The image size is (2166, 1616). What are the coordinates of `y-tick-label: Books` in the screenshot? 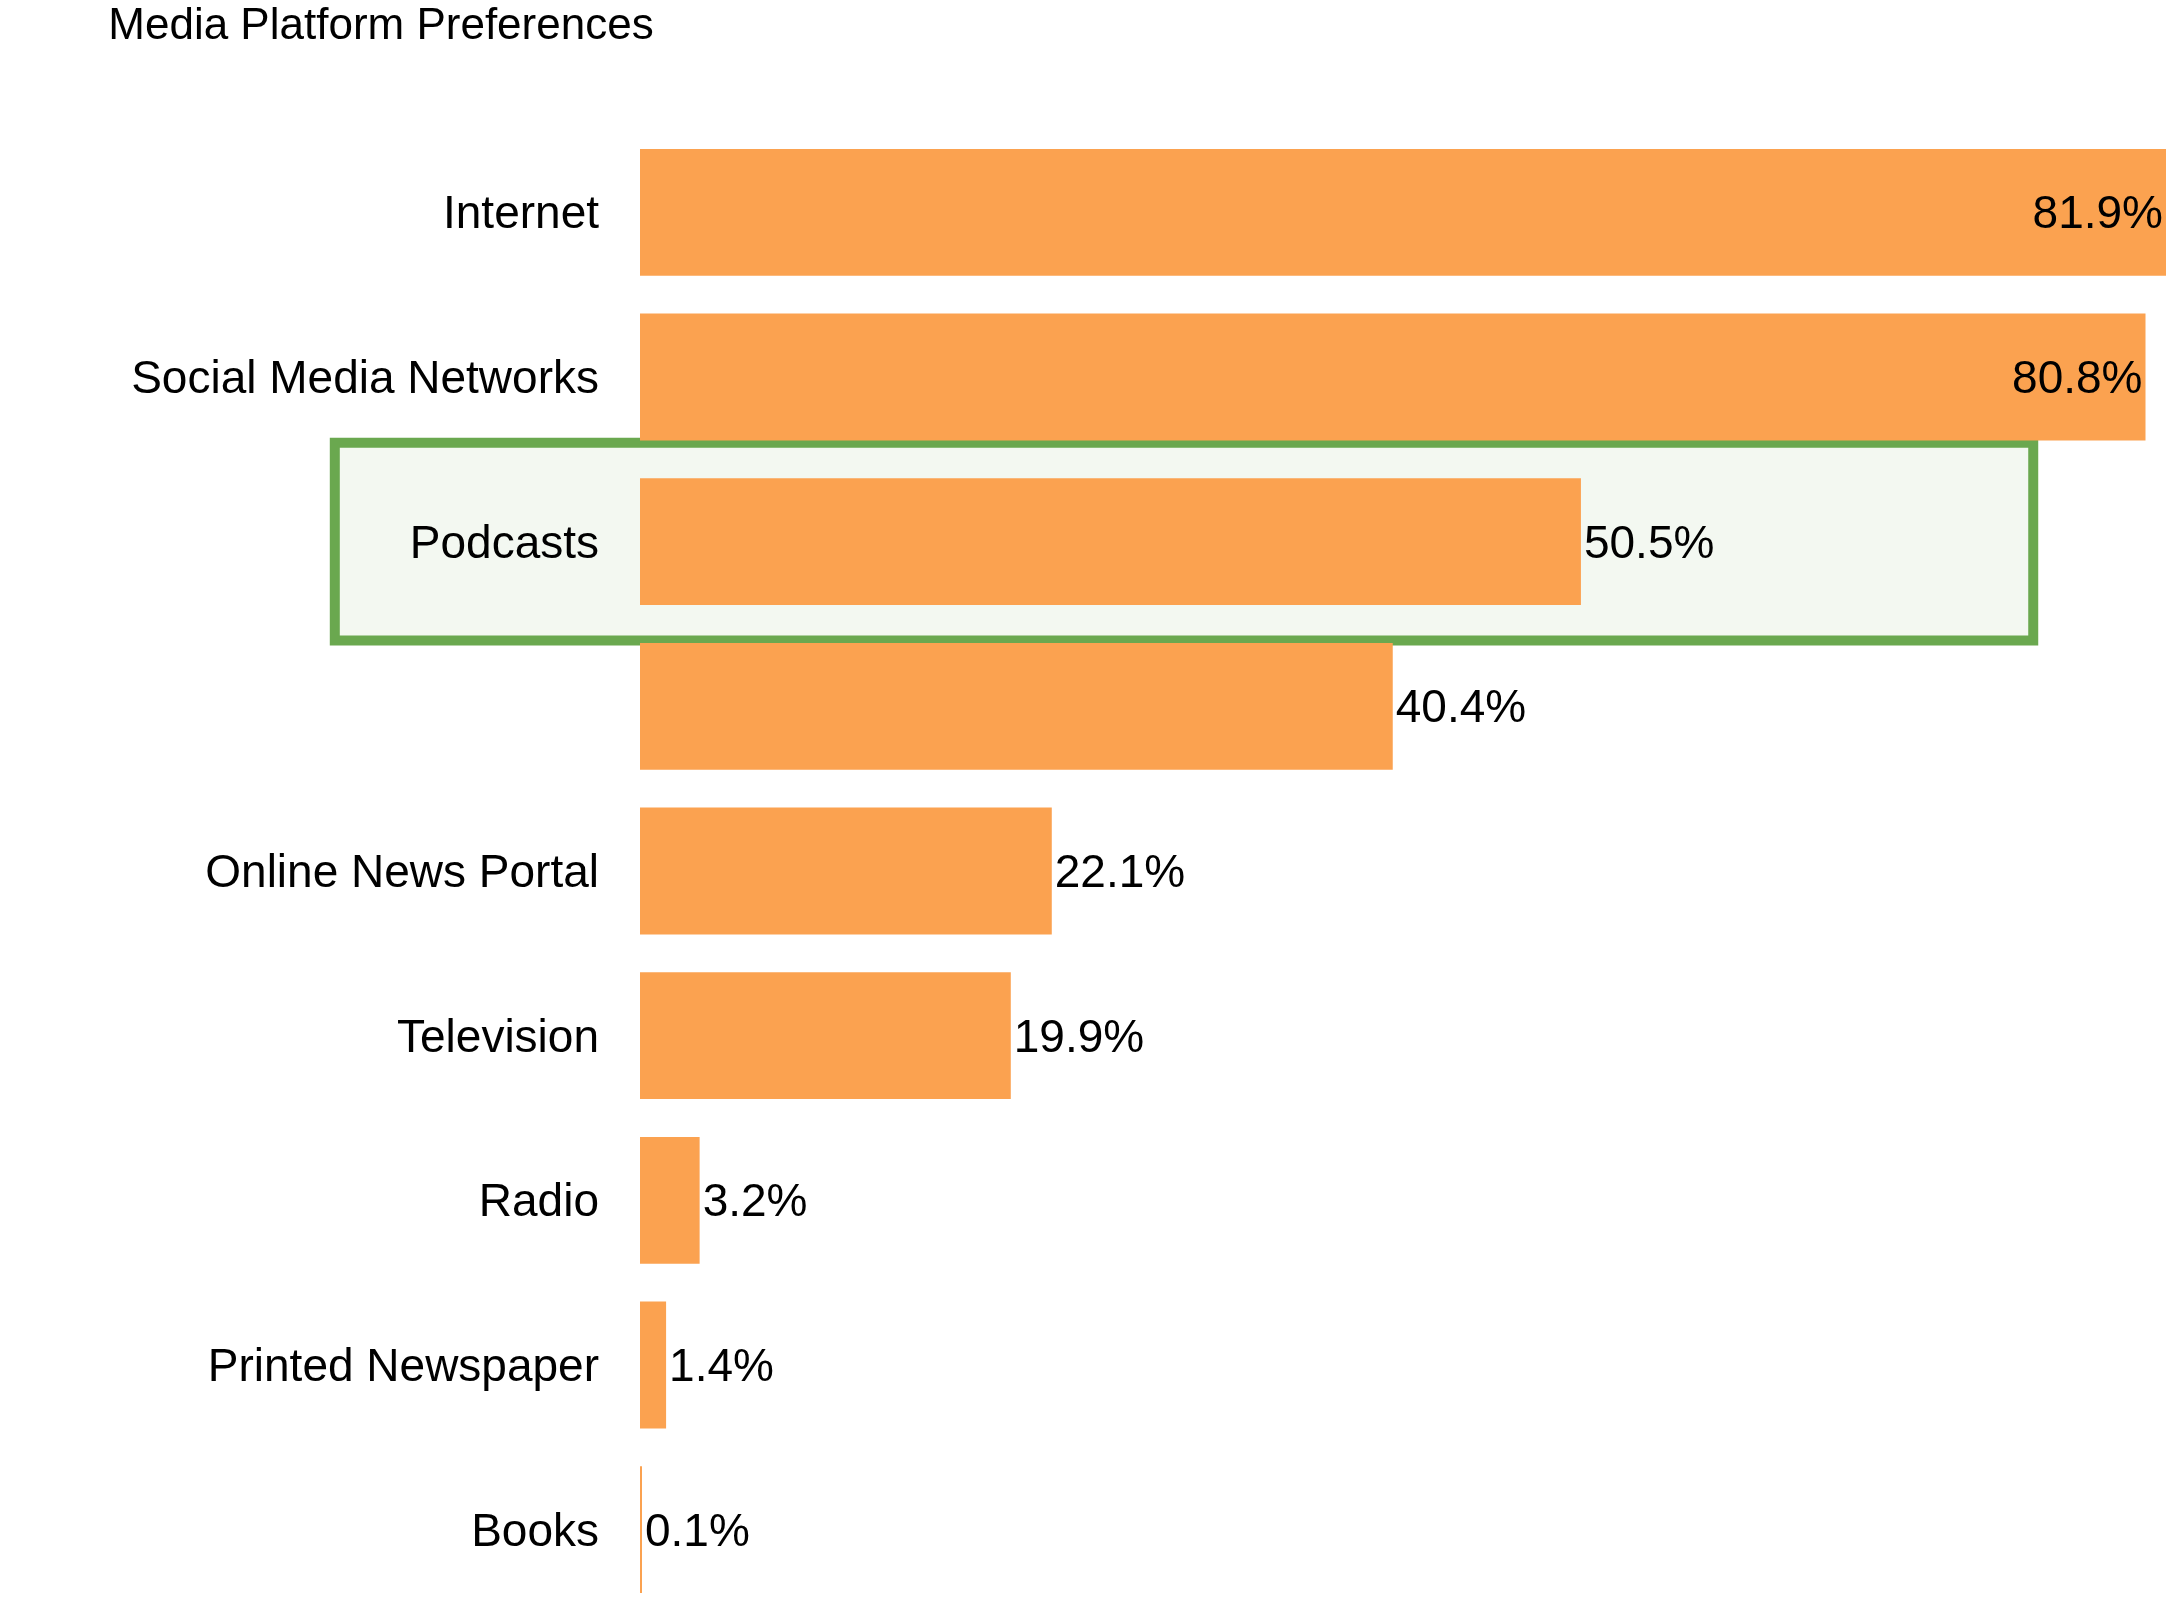 It's located at (535, 1529).